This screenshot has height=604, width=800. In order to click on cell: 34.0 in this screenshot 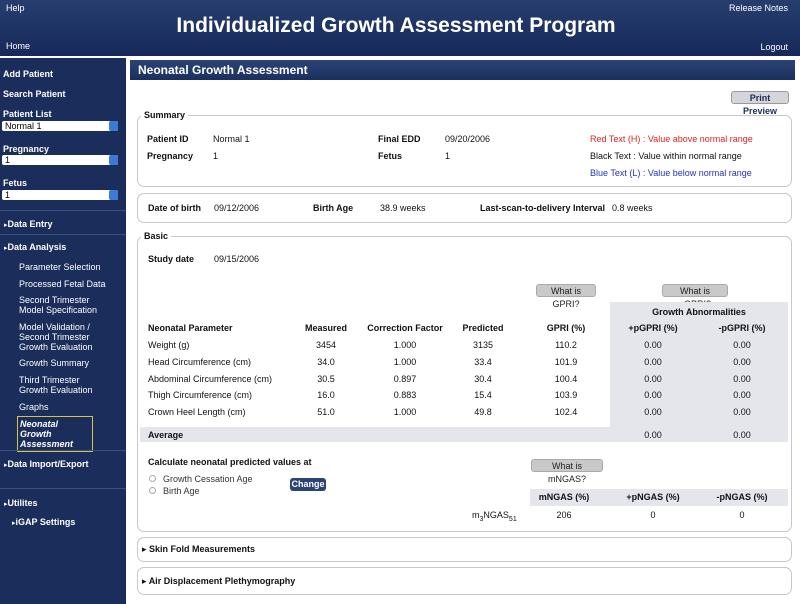, I will do `click(326, 361)`.